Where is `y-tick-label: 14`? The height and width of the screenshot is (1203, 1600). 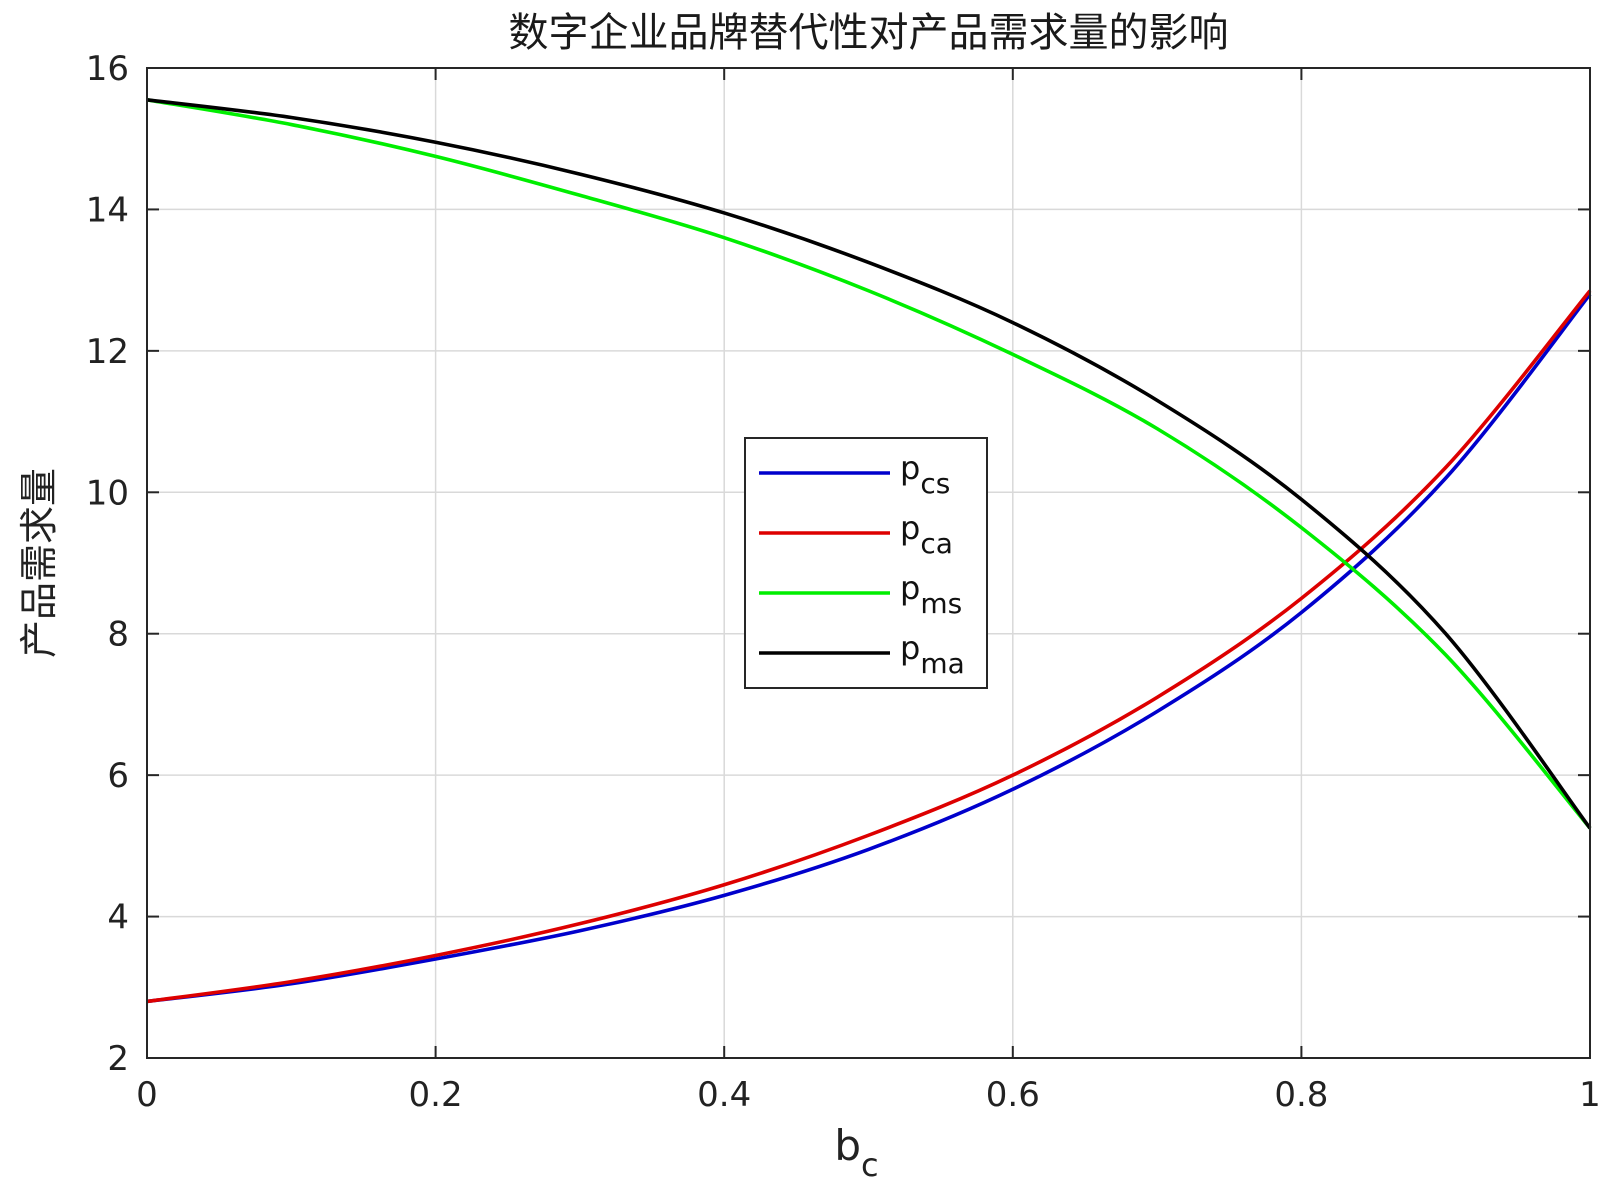 y-tick-label: 14 is located at coordinates (107, 210).